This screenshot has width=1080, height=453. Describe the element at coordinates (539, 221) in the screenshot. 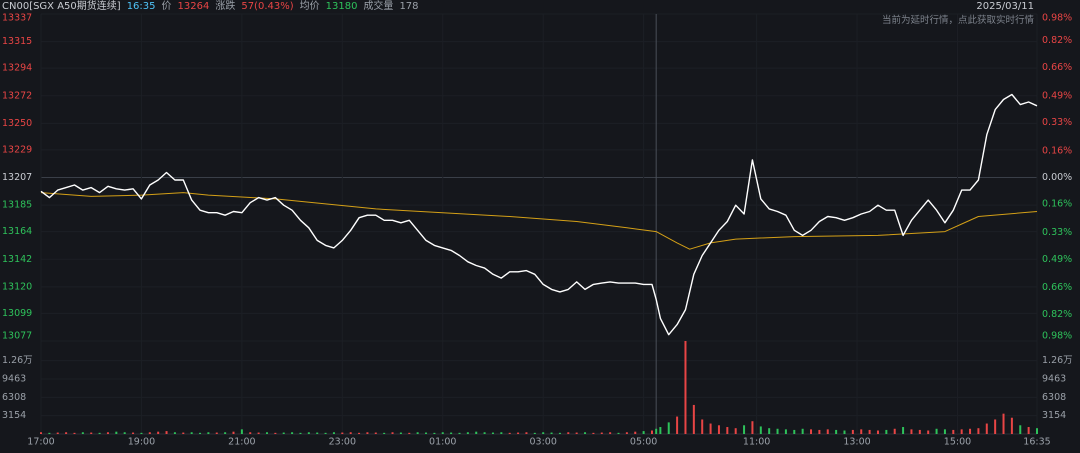

I see `average-line` at that location.